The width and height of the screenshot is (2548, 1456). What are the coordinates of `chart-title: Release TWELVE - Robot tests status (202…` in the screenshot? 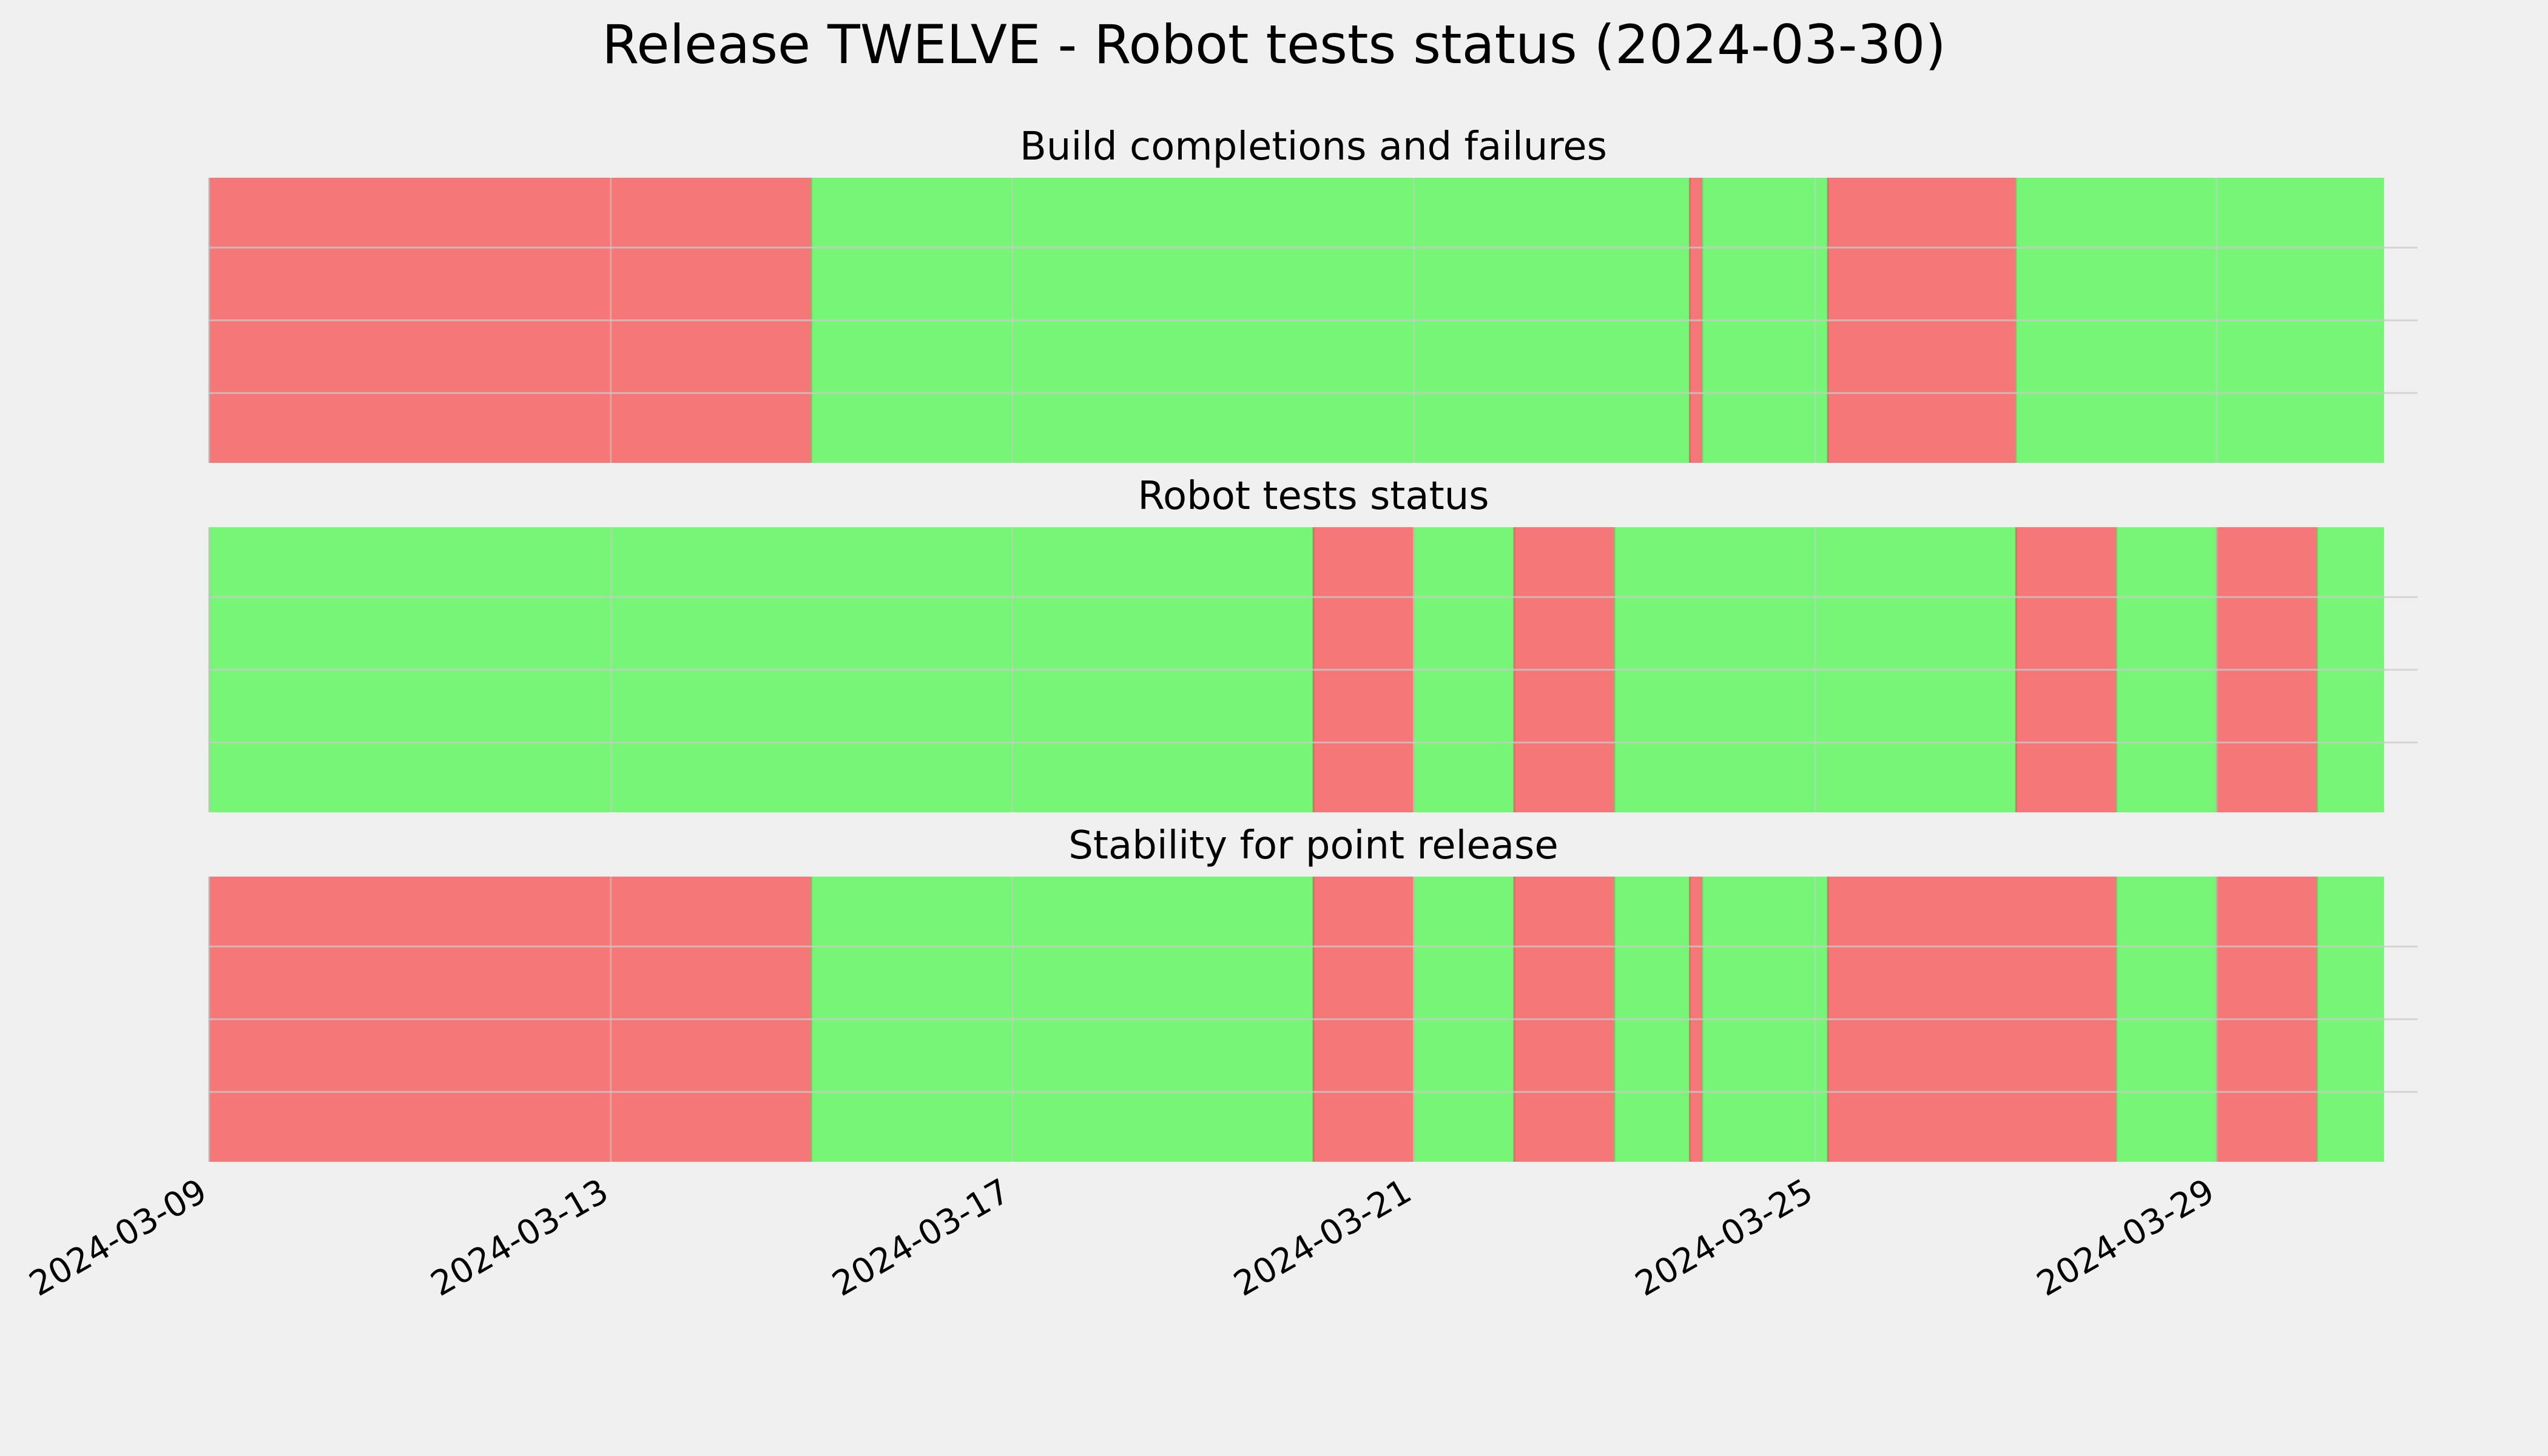 It's located at (1274, 44).